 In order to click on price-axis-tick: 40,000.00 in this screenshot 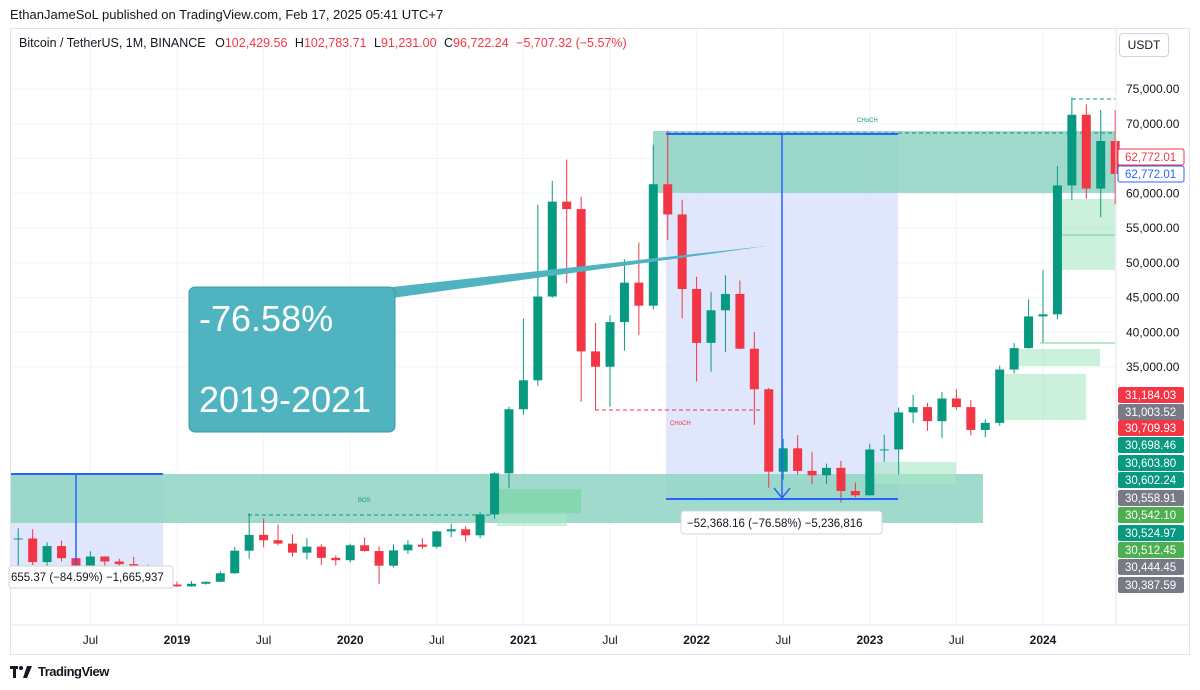, I will do `click(1153, 332)`.